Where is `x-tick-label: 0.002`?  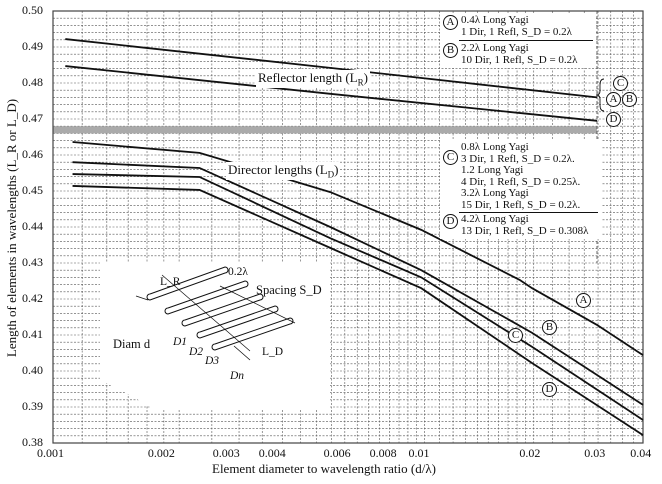
x-tick-label: 0.002 is located at coordinates (161, 453).